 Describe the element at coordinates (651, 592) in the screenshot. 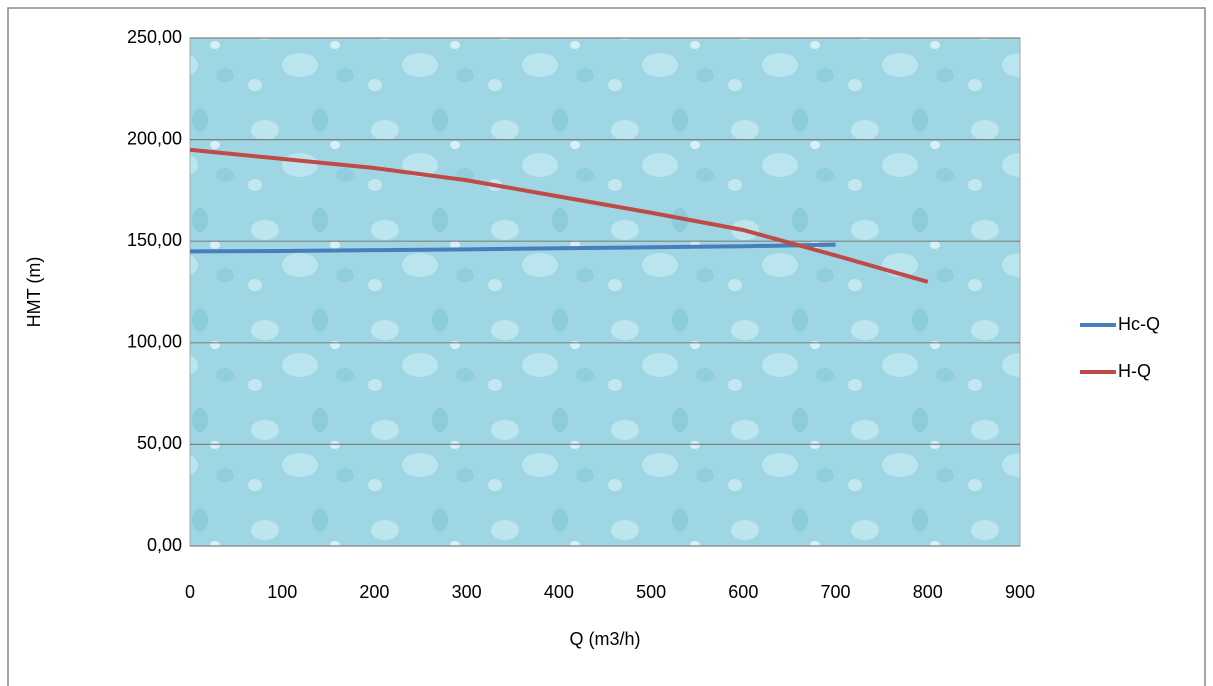

I see `x-tick-label: 500` at that location.